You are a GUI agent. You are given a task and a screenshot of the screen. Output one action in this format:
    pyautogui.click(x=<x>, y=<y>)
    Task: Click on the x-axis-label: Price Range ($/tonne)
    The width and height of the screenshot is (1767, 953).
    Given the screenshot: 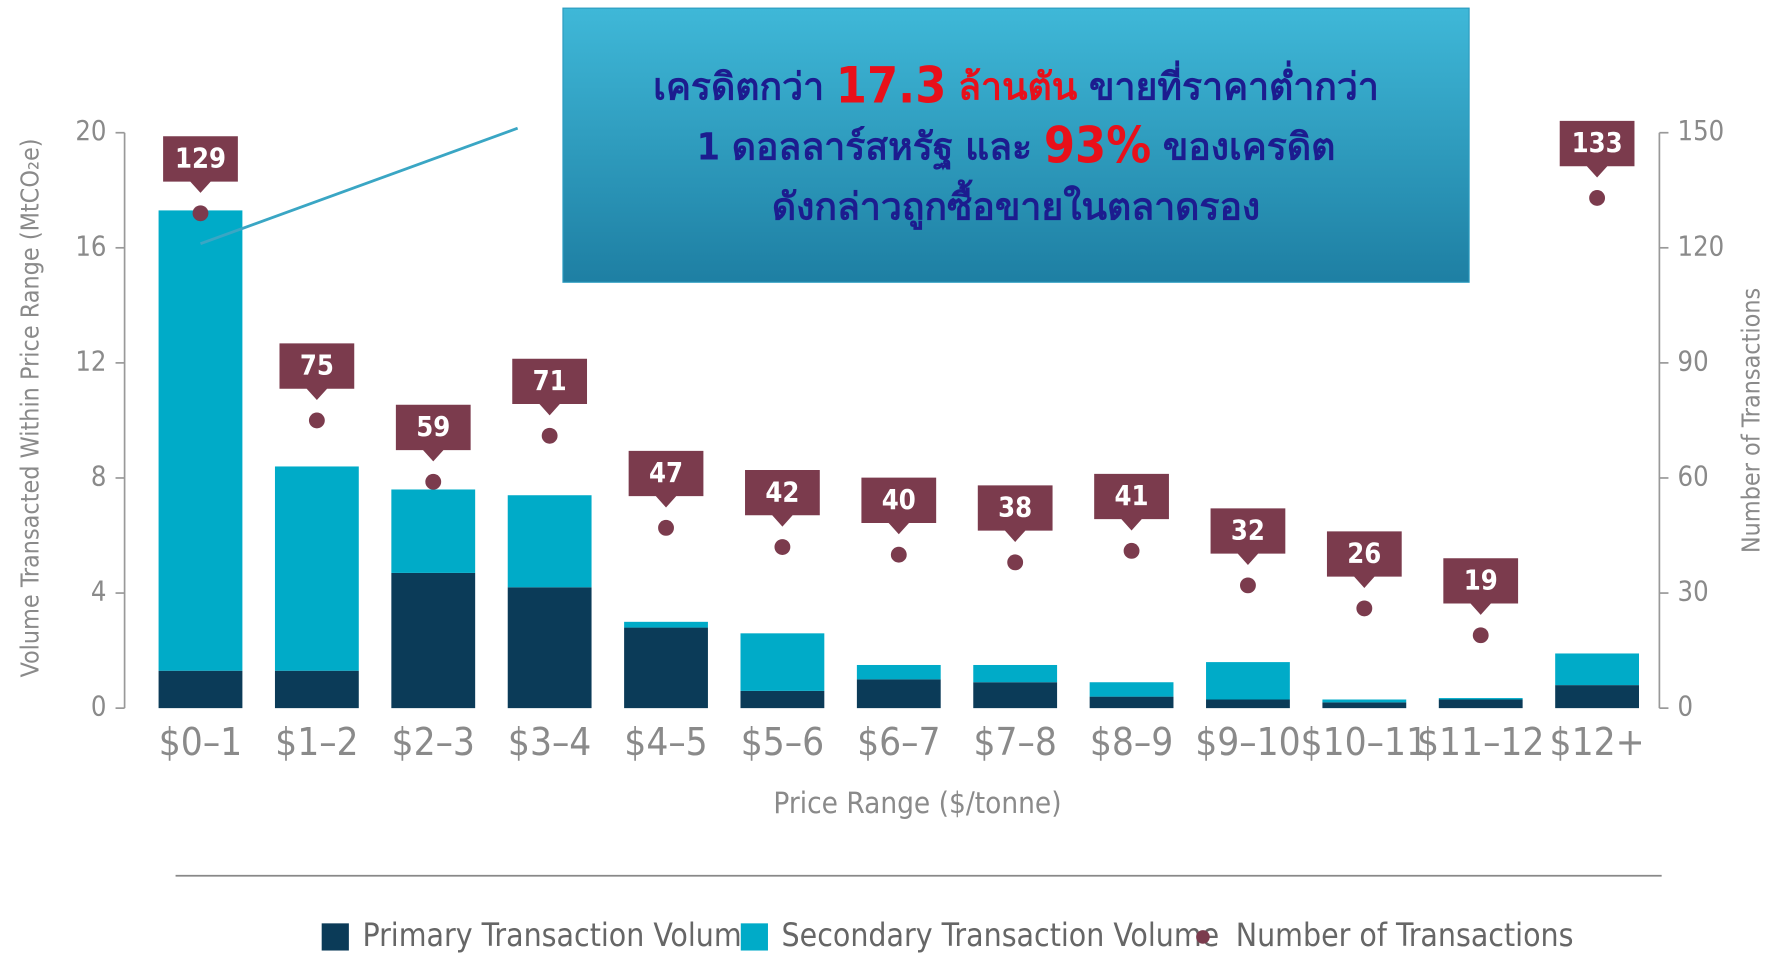 What is the action you would take?
    pyautogui.click(x=917, y=803)
    